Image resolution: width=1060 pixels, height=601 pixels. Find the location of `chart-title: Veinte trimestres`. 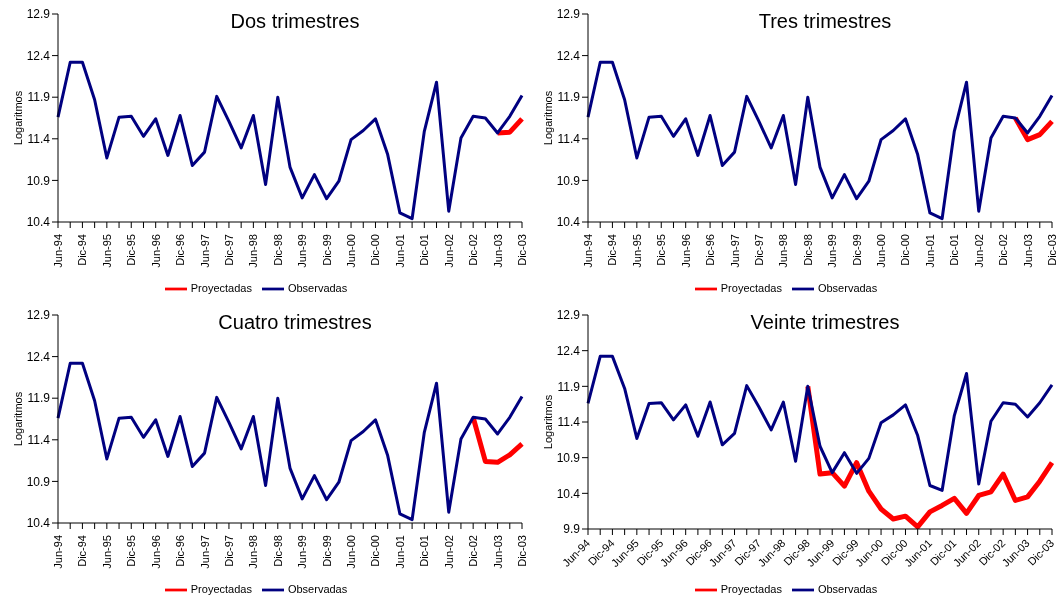

chart-title: Veinte trimestres is located at coordinates (825, 322).